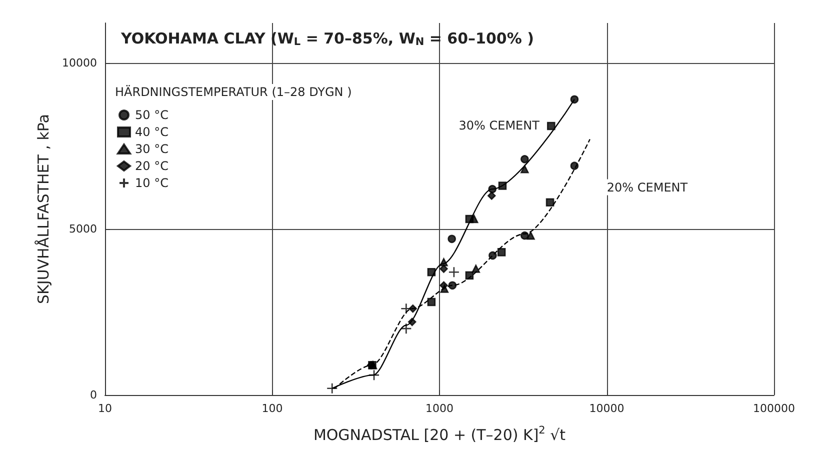  I want to click on annotation: 20% CEMENT, so click(647, 187).